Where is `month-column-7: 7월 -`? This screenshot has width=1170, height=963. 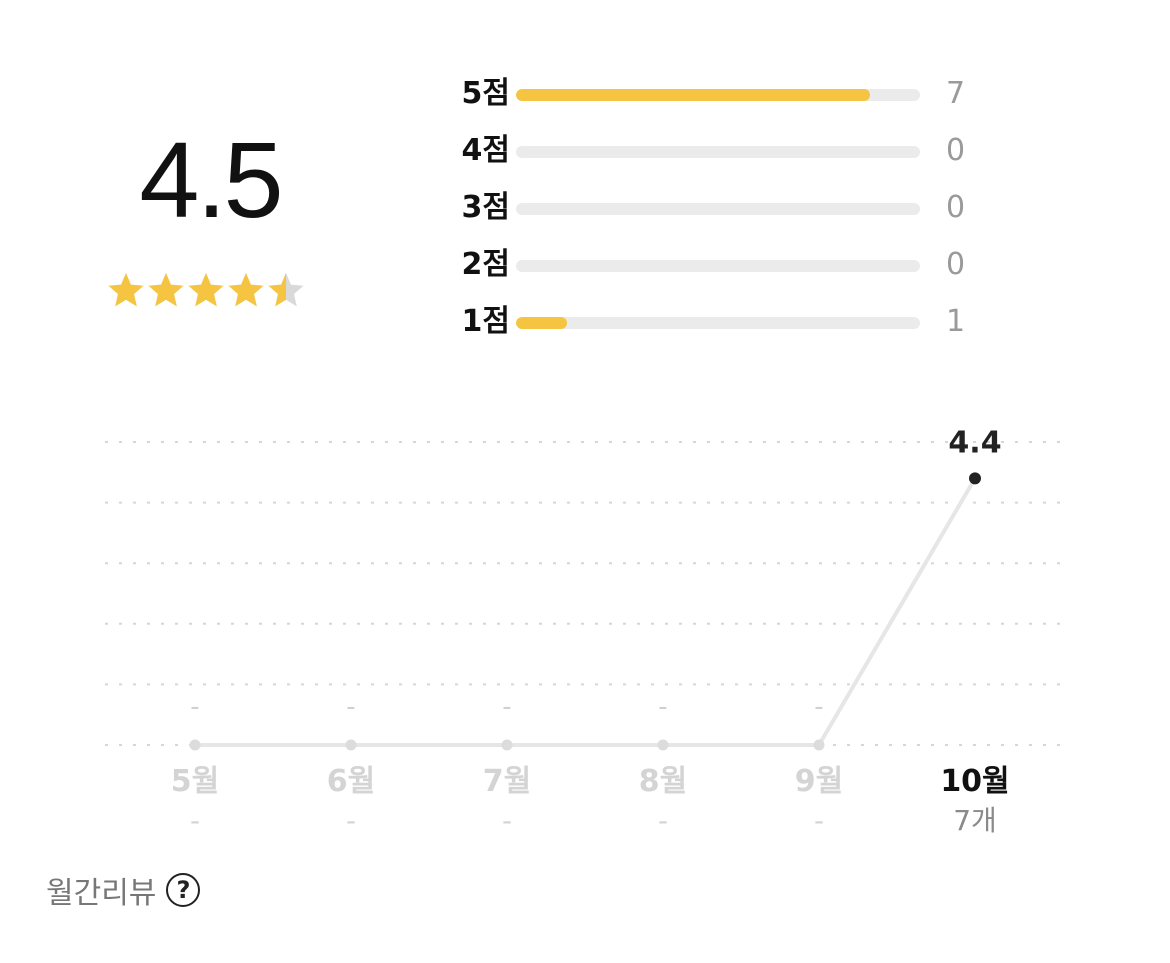 month-column-7: 7월 - is located at coordinates (507, 799).